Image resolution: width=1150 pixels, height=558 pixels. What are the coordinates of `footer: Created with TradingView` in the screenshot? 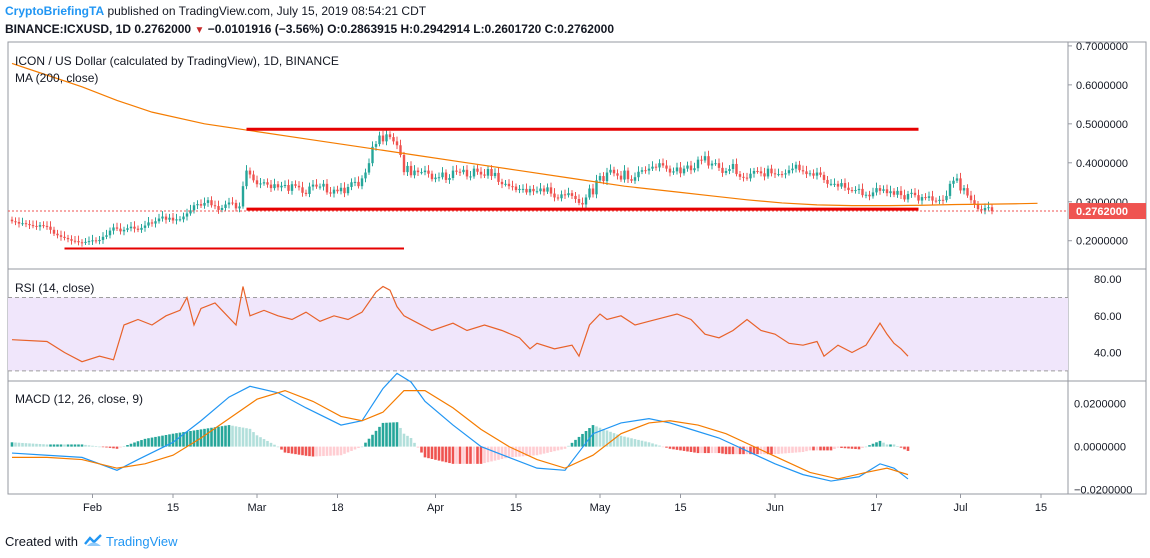 It's located at (91, 541).